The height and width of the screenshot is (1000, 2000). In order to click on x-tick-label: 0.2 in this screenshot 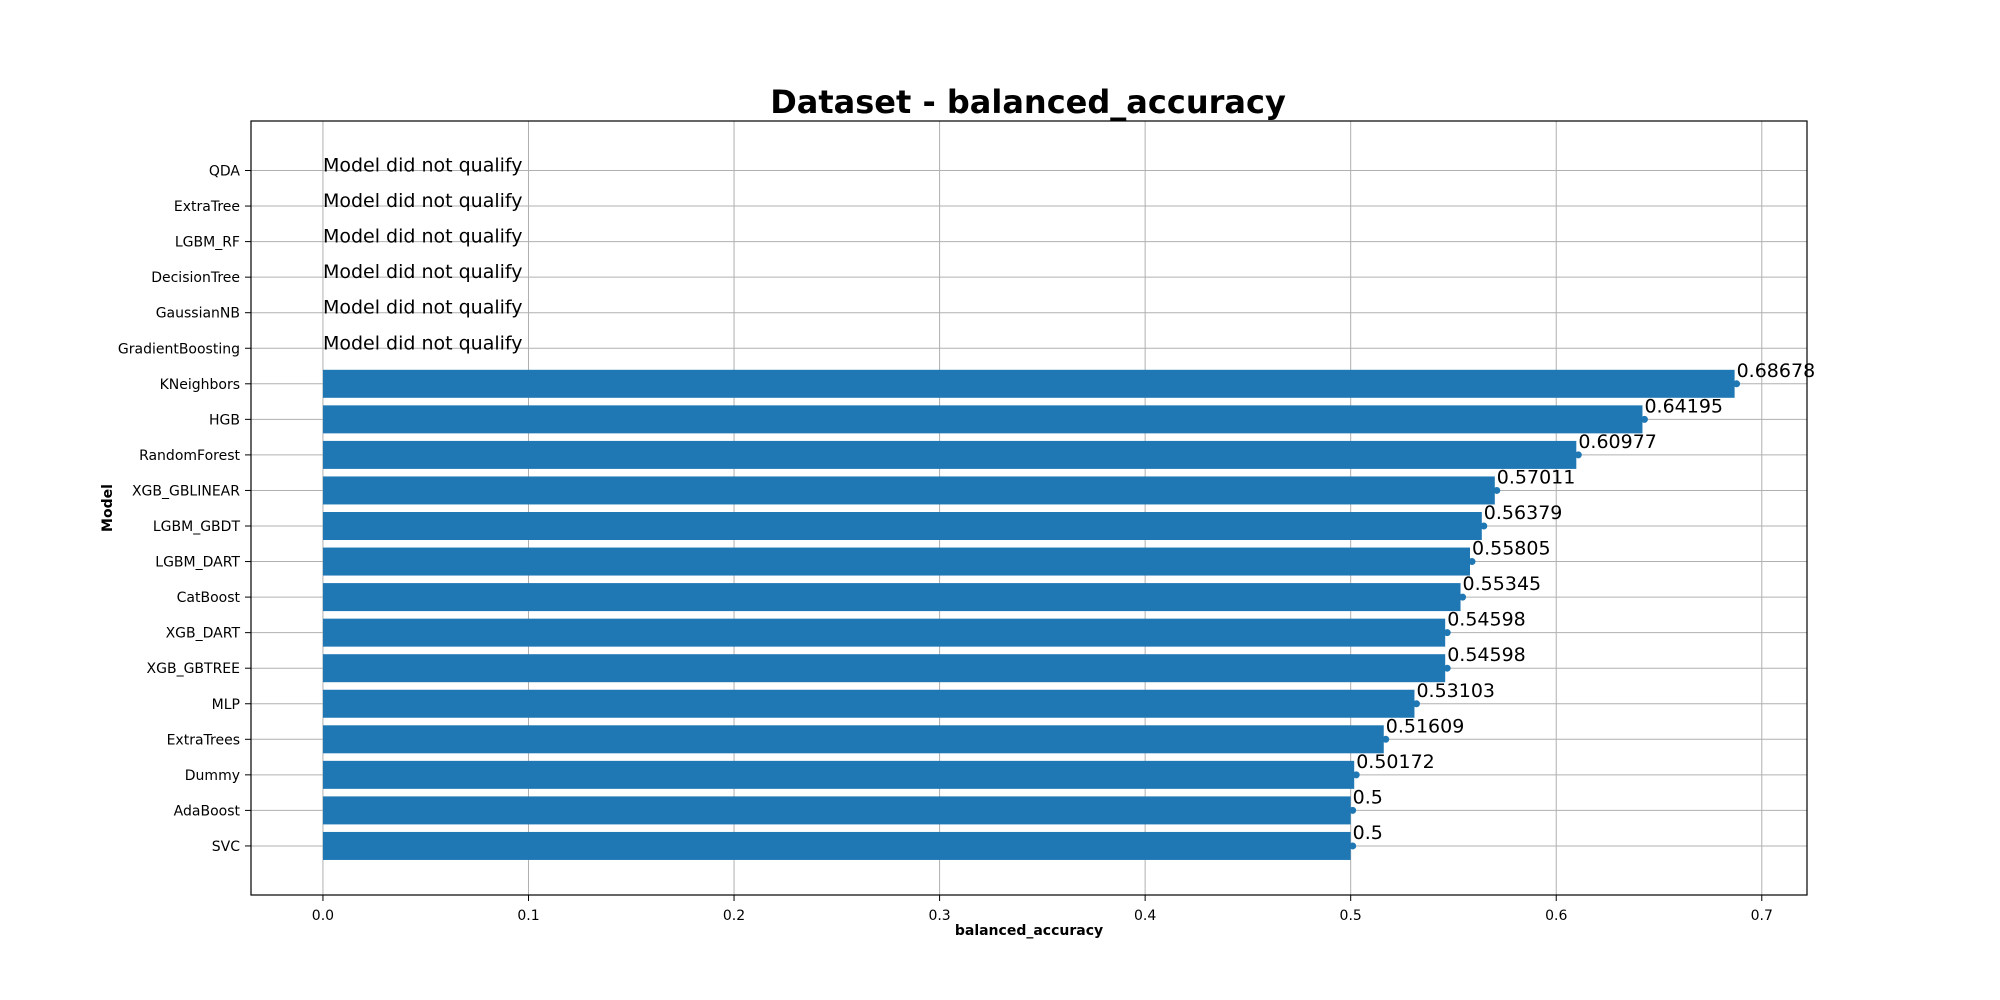, I will do `click(734, 916)`.